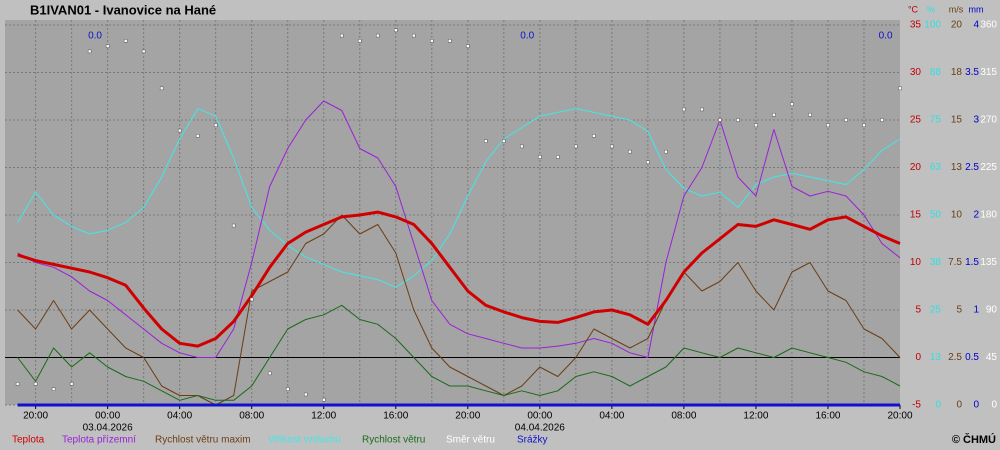 This screenshot has width=1000, height=450. I want to click on y4-tick-label: 3, so click(976, 120).